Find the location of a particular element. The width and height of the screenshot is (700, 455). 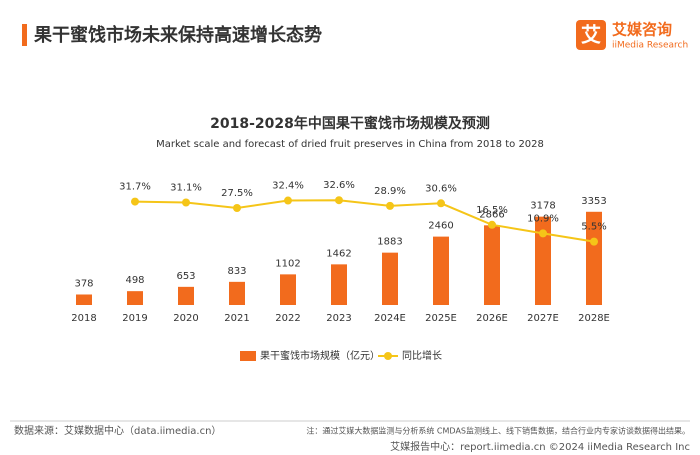

footer-source: 数据来源：艾媒数据中心（data.iimedia.cn） is located at coordinates (117, 430).